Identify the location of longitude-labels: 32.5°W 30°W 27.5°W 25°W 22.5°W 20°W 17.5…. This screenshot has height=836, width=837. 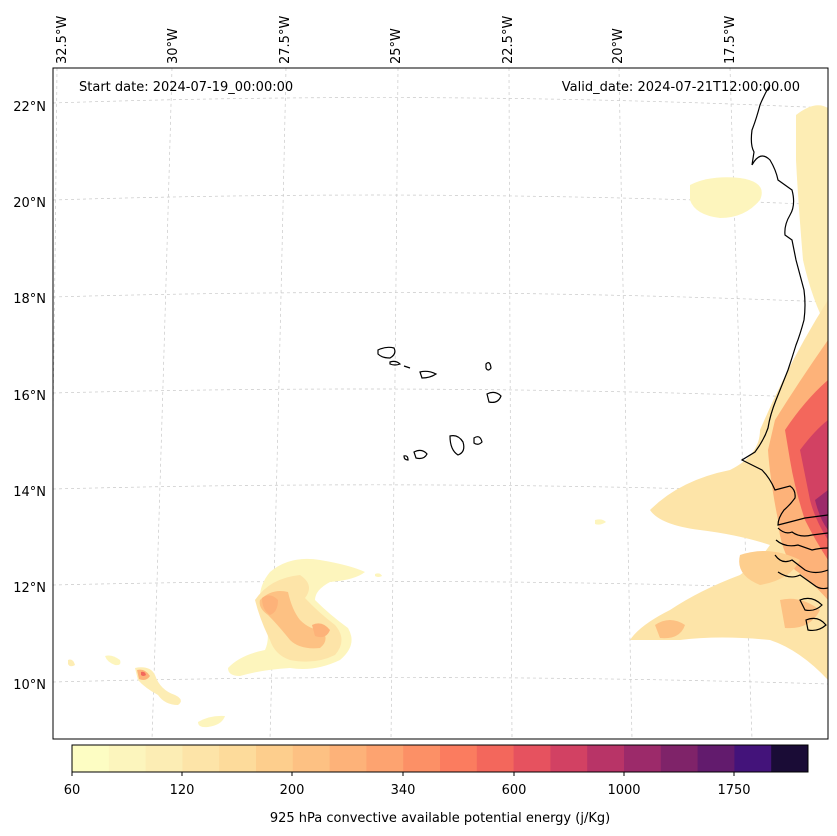
(396, 40).